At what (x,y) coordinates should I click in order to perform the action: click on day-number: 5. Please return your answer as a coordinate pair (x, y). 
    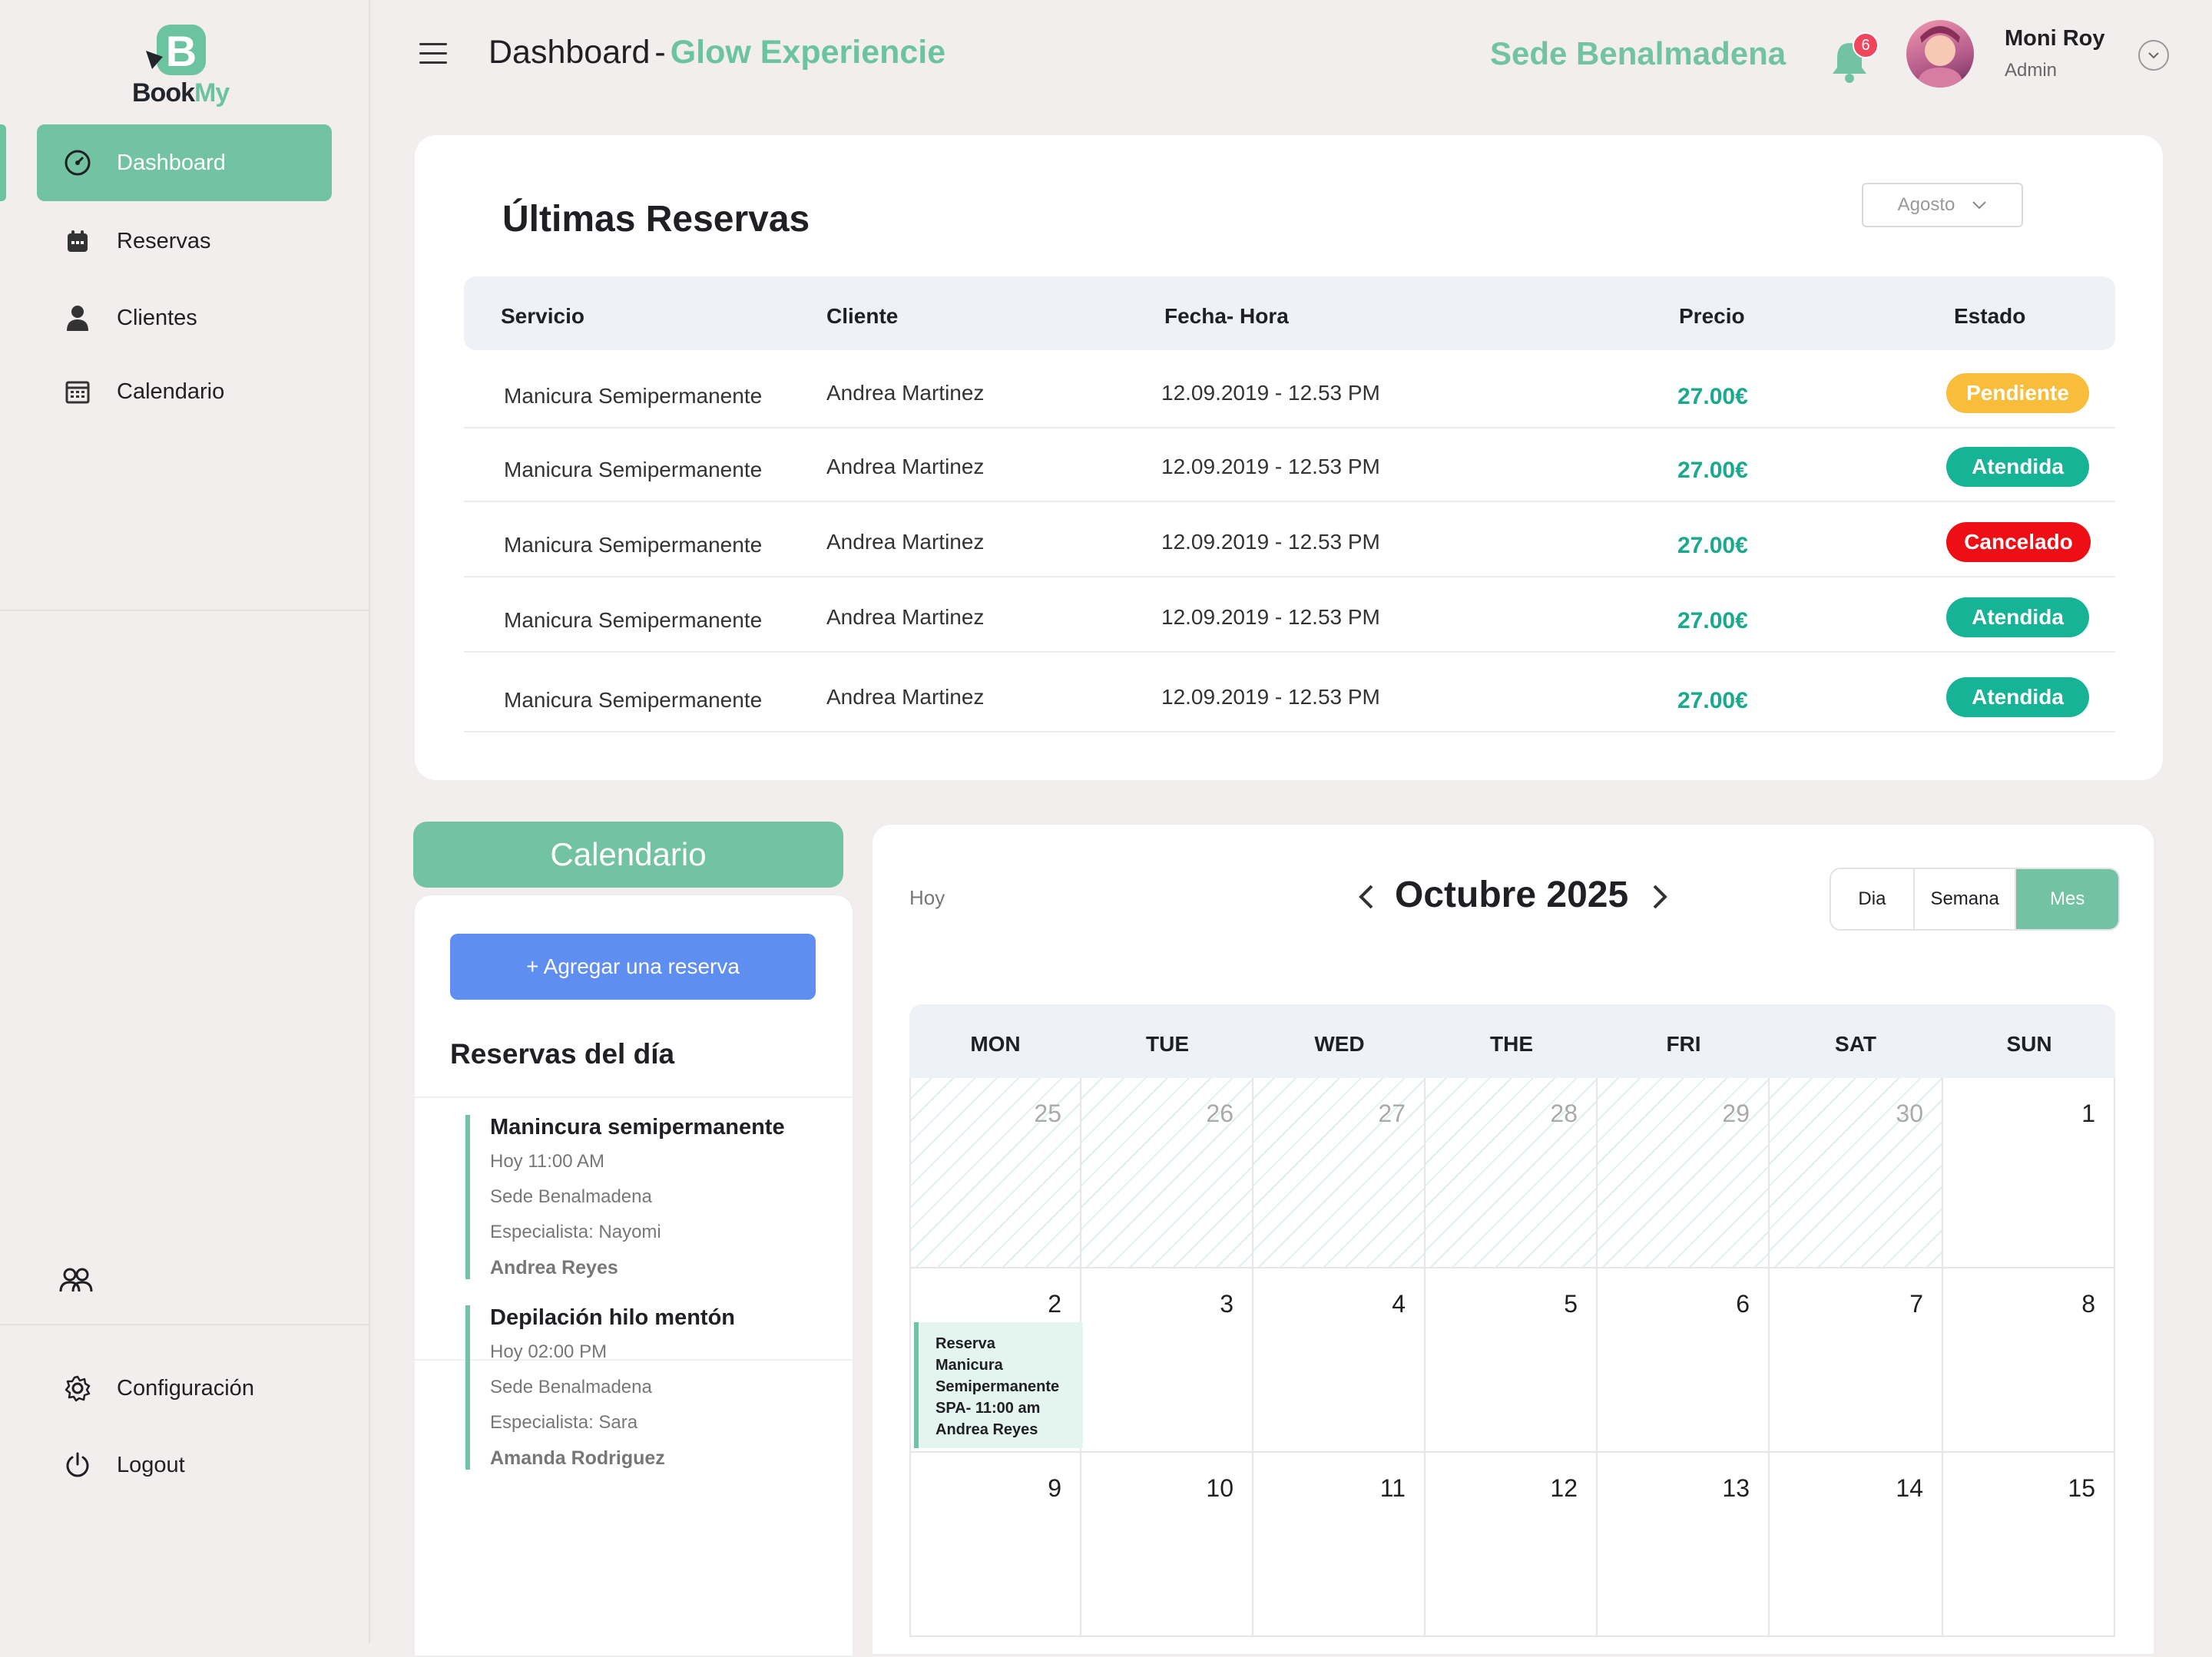
    Looking at the image, I should click on (1571, 1304).